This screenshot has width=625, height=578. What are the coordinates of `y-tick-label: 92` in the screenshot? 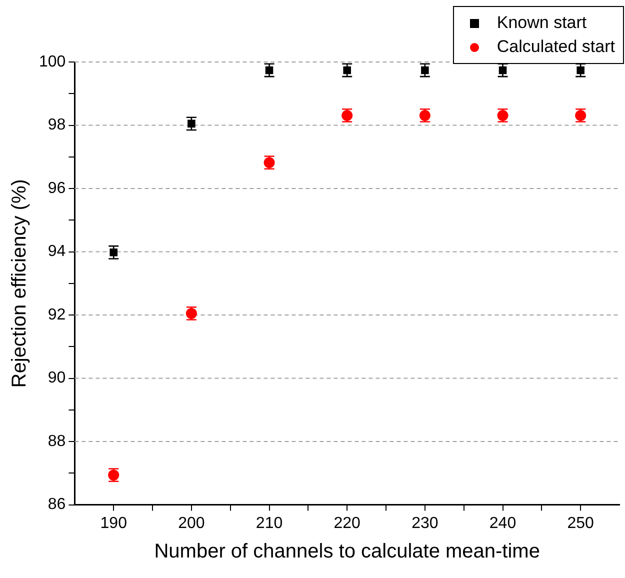 It's located at (57, 315).